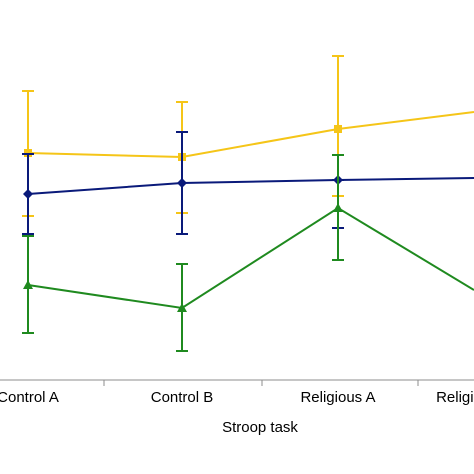 The image size is (474, 474). Describe the element at coordinates (237, 397) in the screenshot. I see `x-axis-labels: Control A Control B Religious A Religious B` at that location.